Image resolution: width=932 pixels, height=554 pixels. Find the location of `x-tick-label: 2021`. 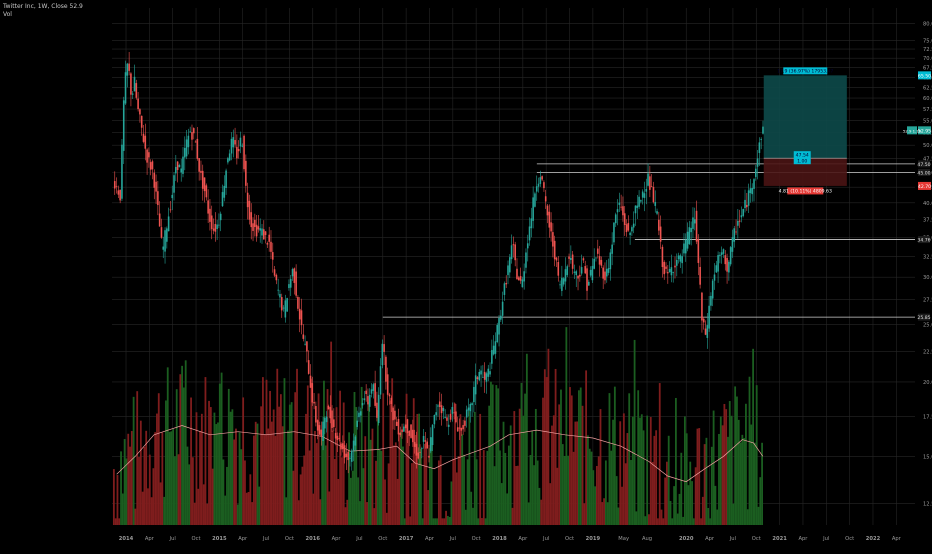

x-tick-label: 2021 is located at coordinates (779, 539).